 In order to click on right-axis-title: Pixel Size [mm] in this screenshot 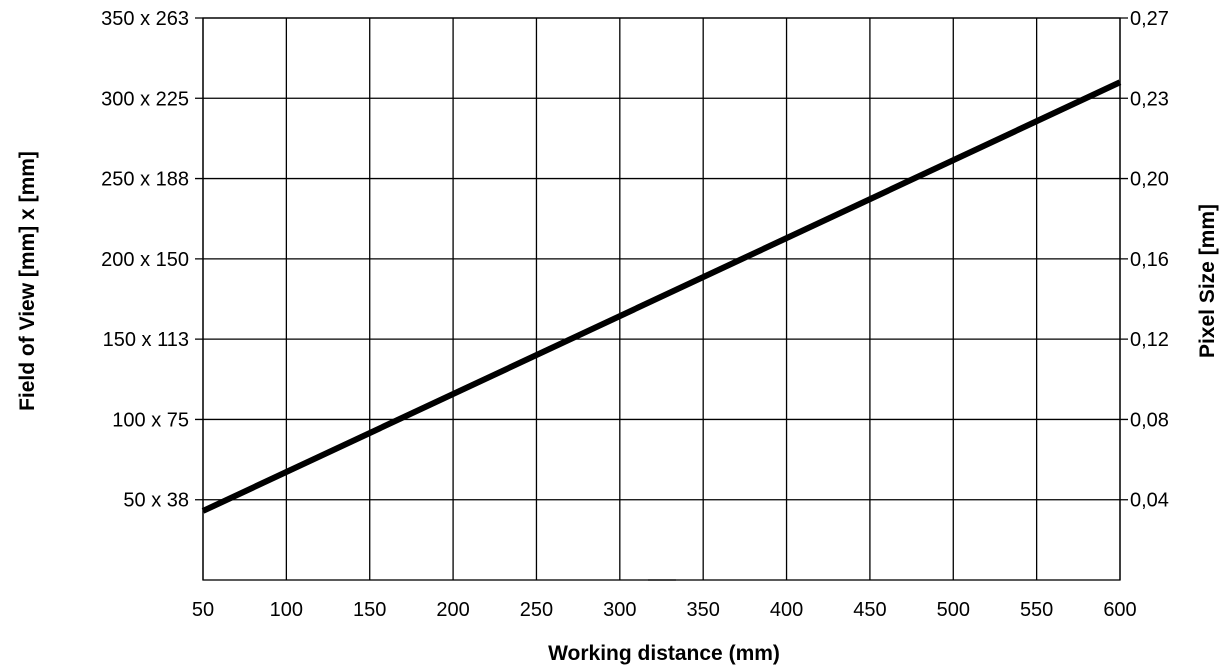, I will do `click(1207, 281)`.